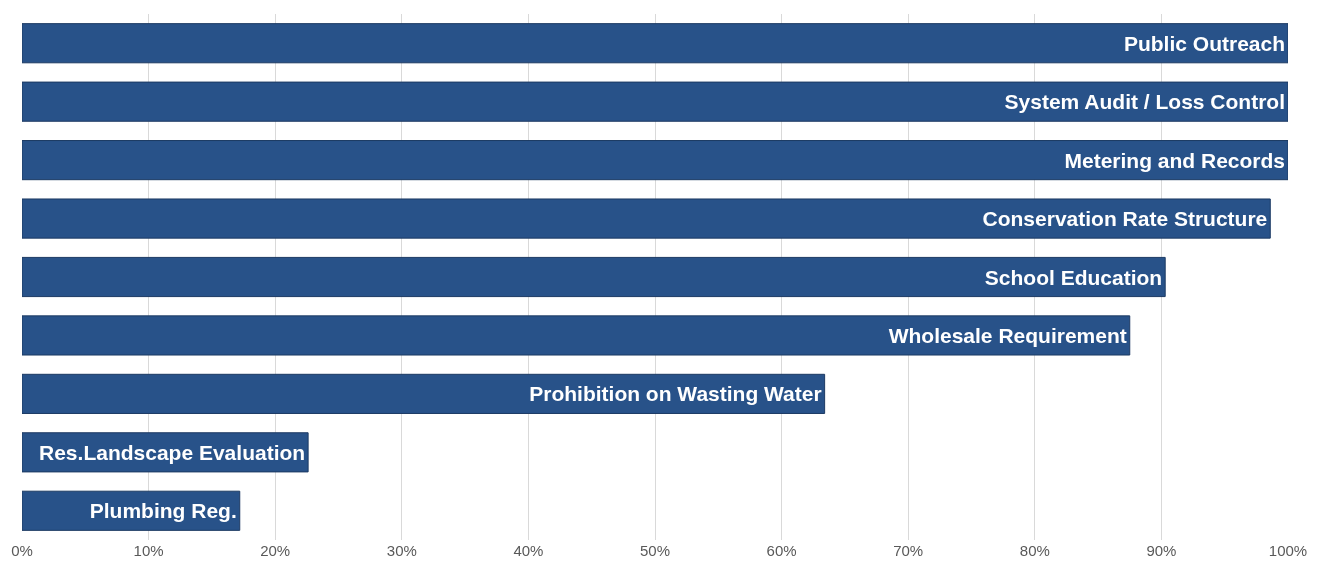 The image size is (1325, 584). Describe the element at coordinates (22, 550) in the screenshot. I see `x-tick-label: 0%` at that location.